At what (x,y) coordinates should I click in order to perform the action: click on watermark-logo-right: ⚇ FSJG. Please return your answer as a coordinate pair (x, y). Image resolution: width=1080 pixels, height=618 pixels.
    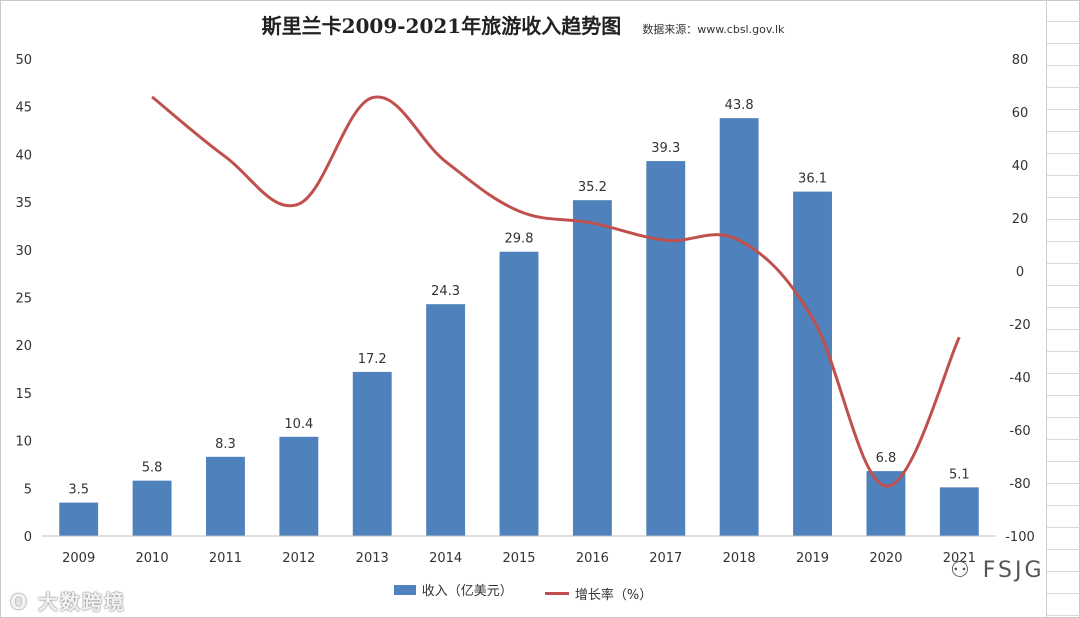
    Looking at the image, I should click on (997, 570).